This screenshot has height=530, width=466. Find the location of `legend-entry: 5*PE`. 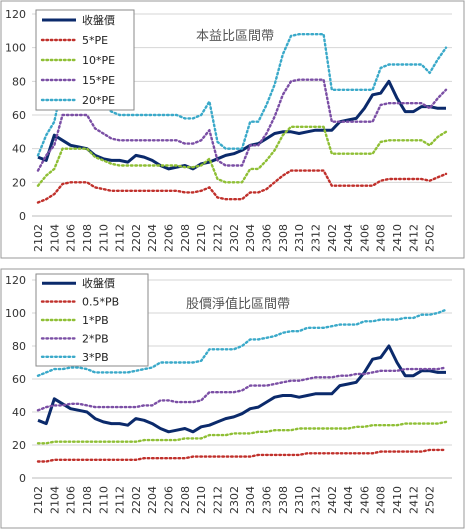

legend-entry: 5*PE is located at coordinates (95, 40).